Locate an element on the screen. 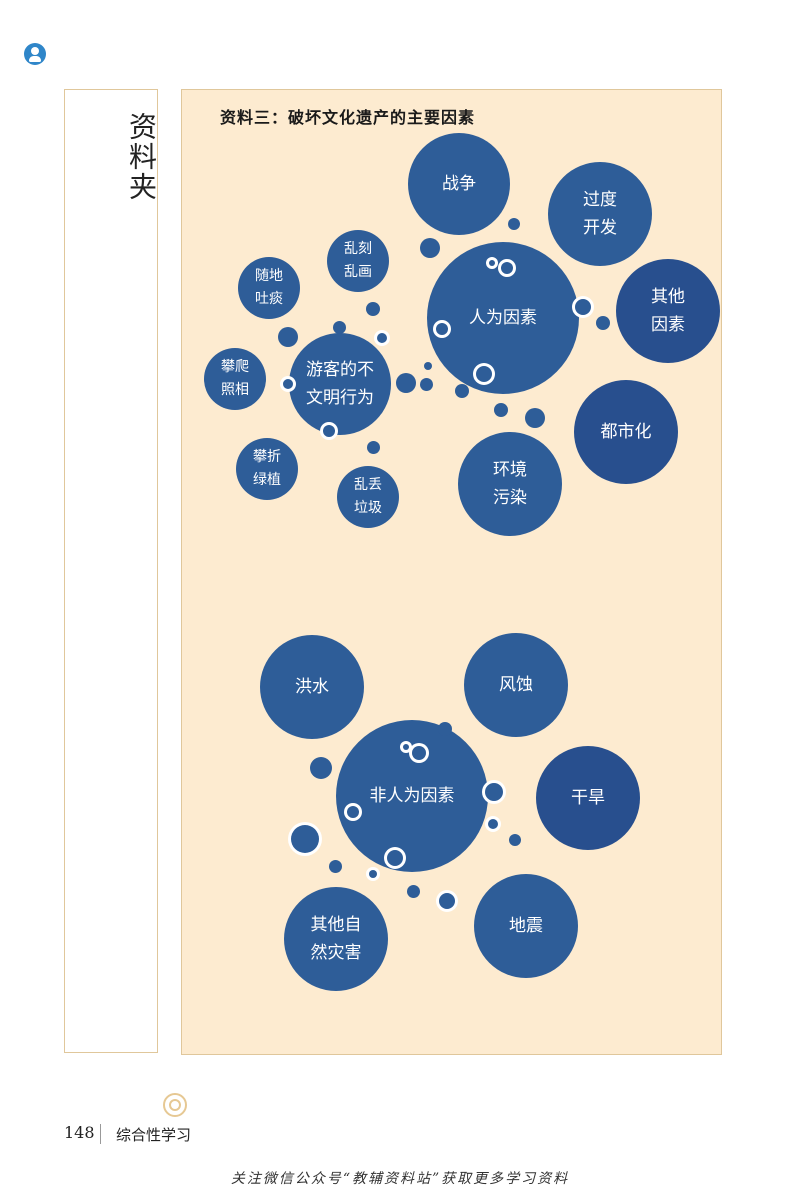  hub-tourist-behavior: 游客的不 文明行为 is located at coordinates (340, 384).